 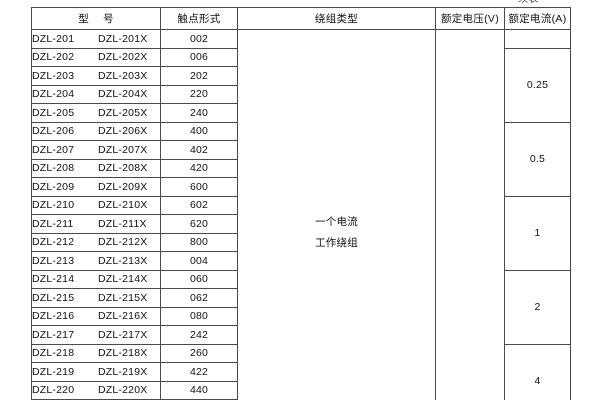 I want to click on model-code-primary: DZL-206, so click(x=53, y=131).